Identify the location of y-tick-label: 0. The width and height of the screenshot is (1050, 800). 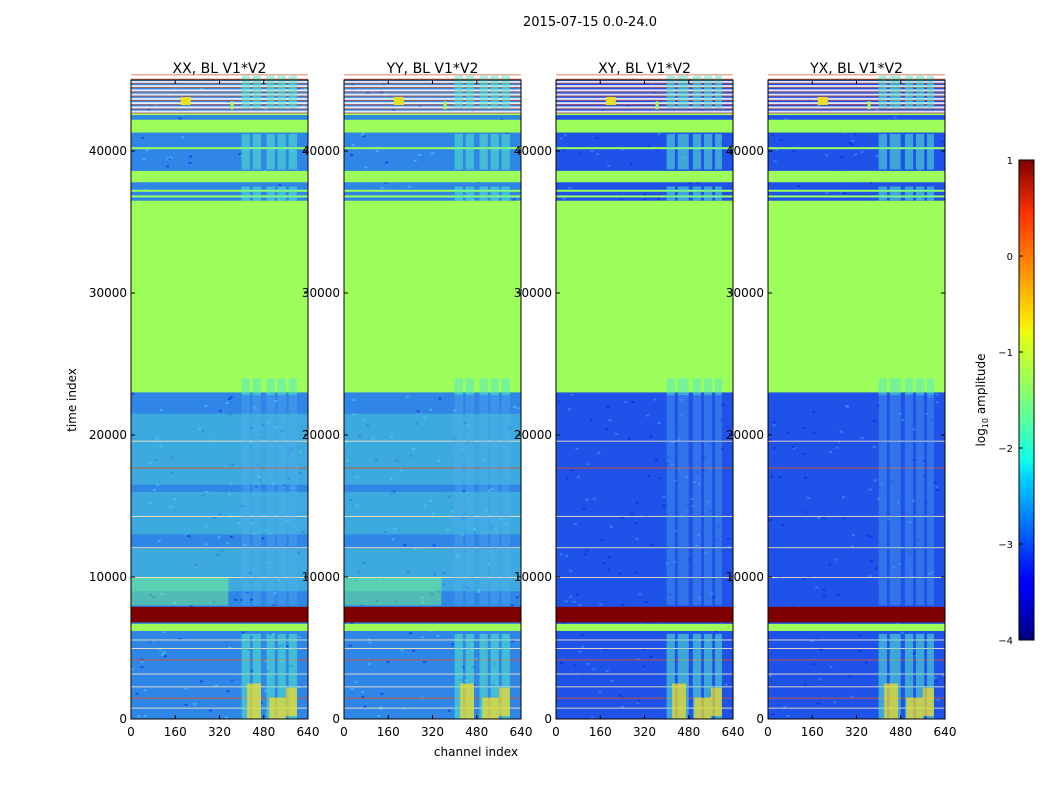
(336, 719).